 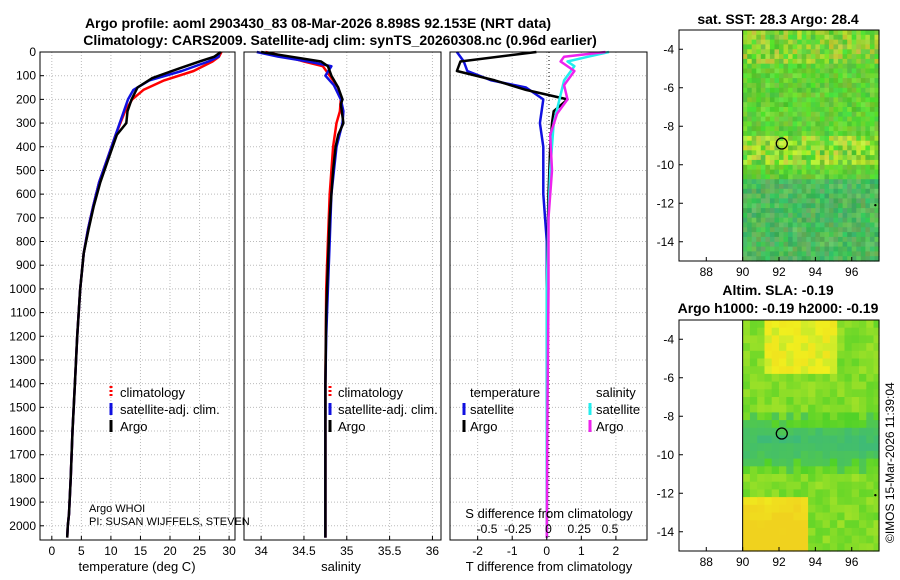 I want to click on x-tick-label: 36, so click(x=433, y=551).